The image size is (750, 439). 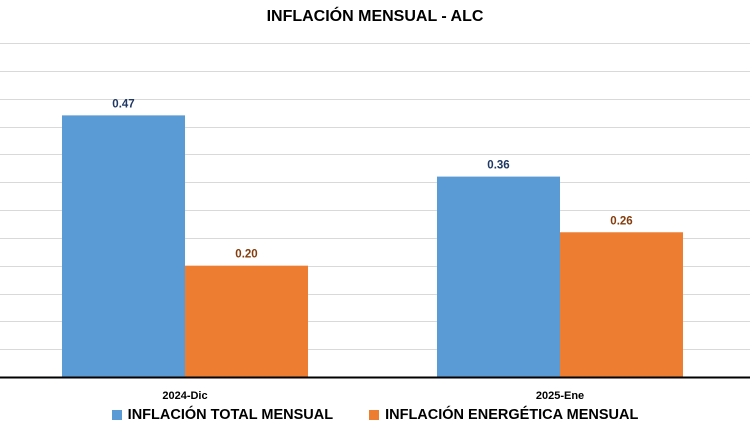 I want to click on legend-swatch-energetica, so click(x=374, y=415).